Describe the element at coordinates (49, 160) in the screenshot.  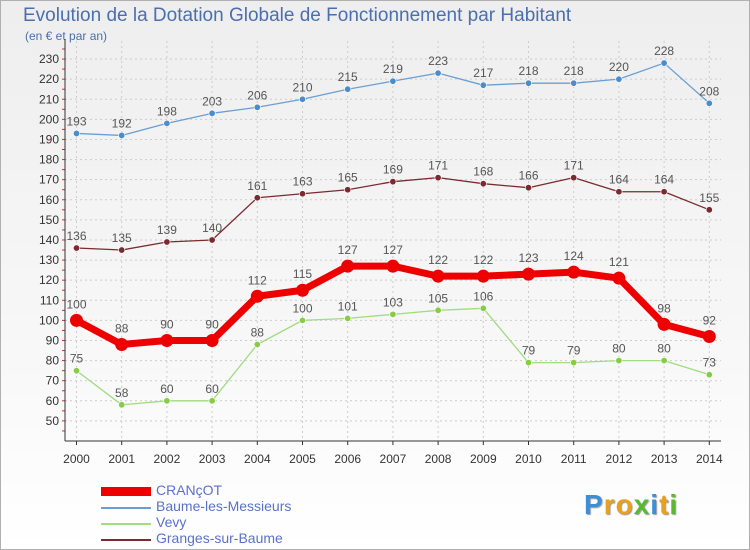
I see `y-tick-label: 180` at that location.